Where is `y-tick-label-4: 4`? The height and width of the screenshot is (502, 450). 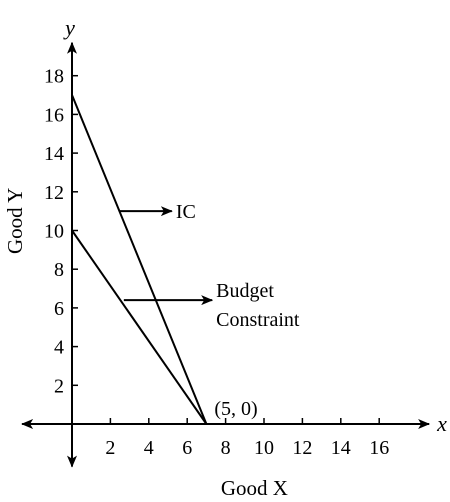
y-tick-label-4: 4 is located at coordinates (59, 348).